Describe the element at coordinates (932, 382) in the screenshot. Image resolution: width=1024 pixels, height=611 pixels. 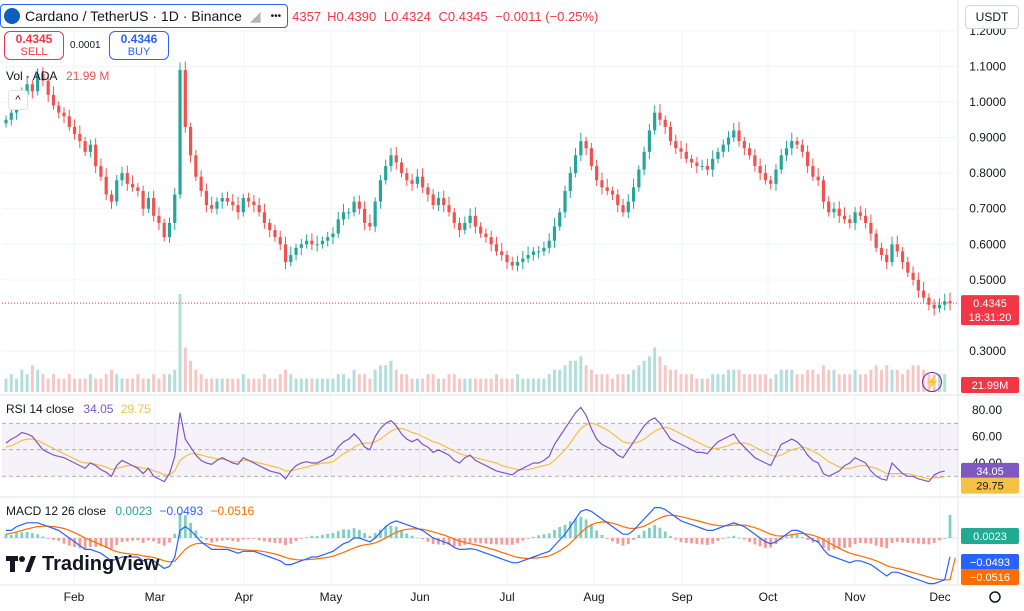
I see `lightning-icon: ⚡` at that location.